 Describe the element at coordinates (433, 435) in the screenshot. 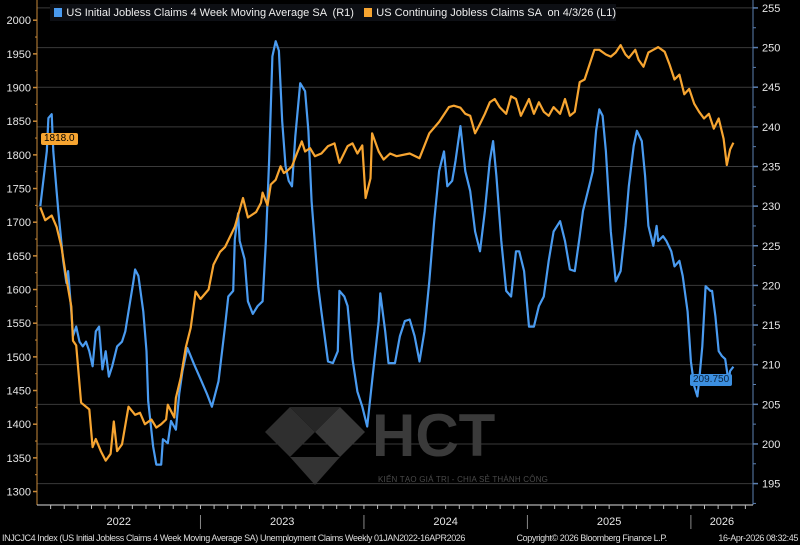

I see `watermark-brand: HCT` at that location.